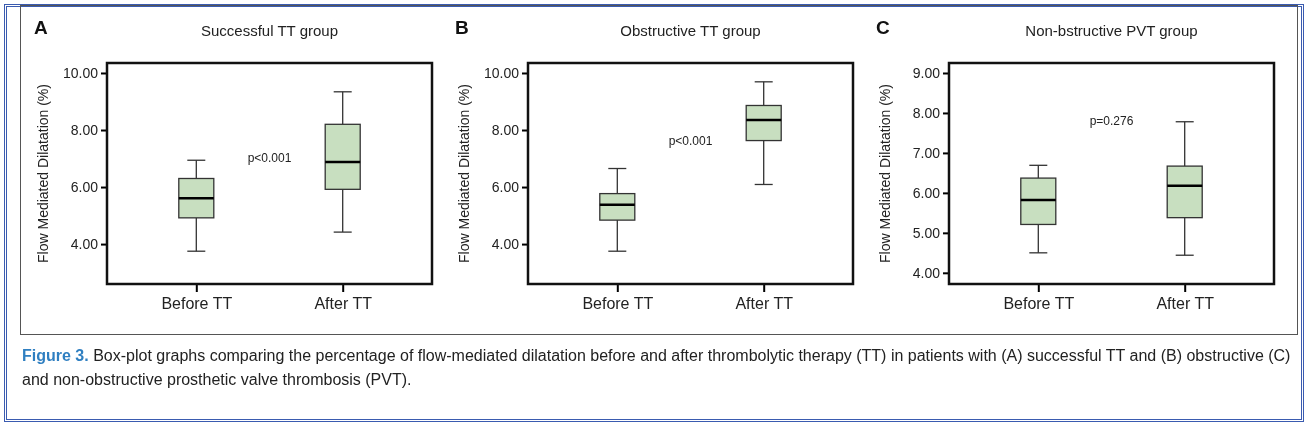 The image size is (1308, 426). What do you see at coordinates (269, 30) in the screenshot?
I see `chart-title: Successful TT group` at bounding box center [269, 30].